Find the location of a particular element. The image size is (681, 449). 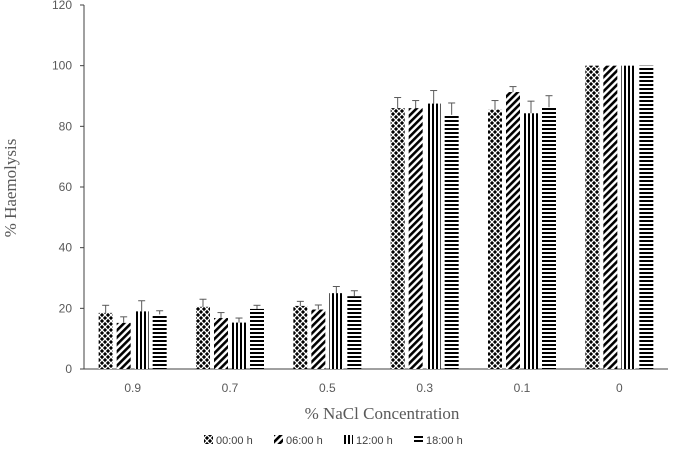

y-tick-label: 60 is located at coordinates (66, 187).